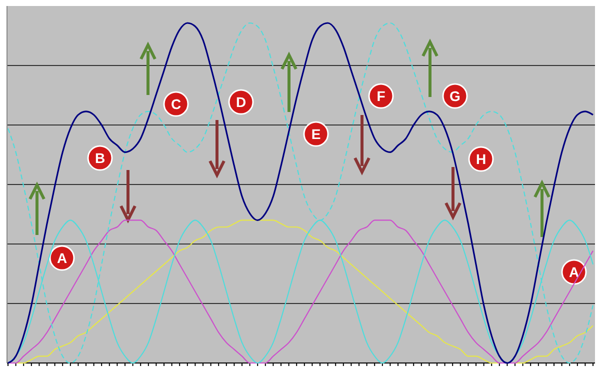 Image resolution: width=600 pixels, height=371 pixels. Describe the element at coordinates (176, 104) in the screenshot. I see `annotation: C` at that location.